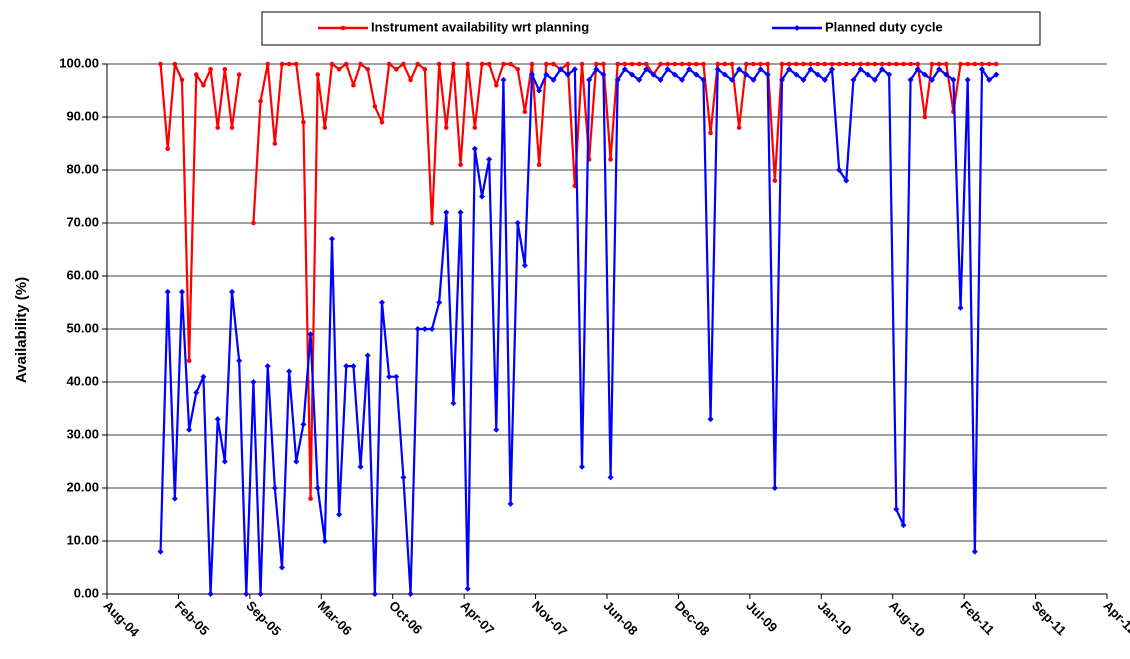  I want to click on y-tick-label: 10.00, so click(82, 539).